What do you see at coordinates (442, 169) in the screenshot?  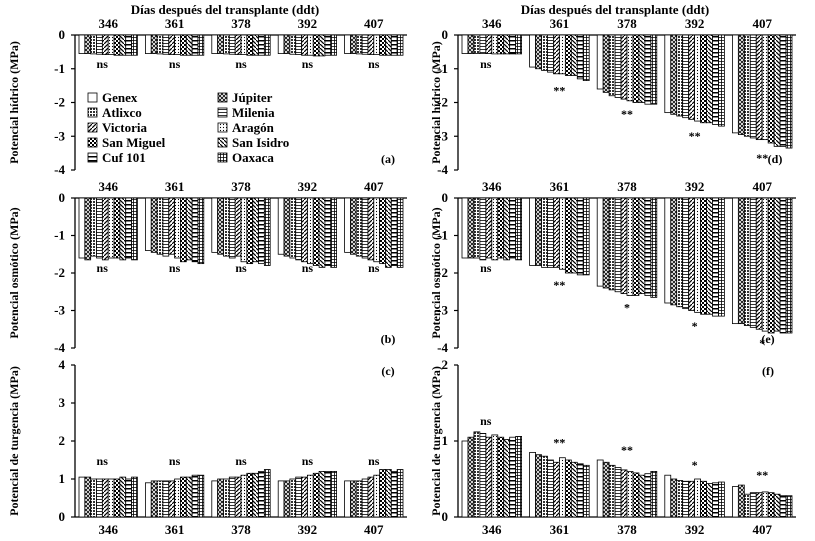 I see `y-tick-label: -4` at bounding box center [442, 169].